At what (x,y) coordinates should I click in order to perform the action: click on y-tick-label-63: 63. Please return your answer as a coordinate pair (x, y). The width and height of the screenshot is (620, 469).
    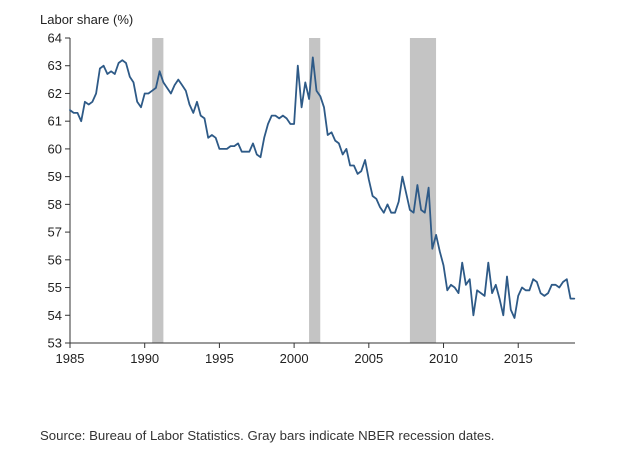
    Looking at the image, I should click on (55, 65).